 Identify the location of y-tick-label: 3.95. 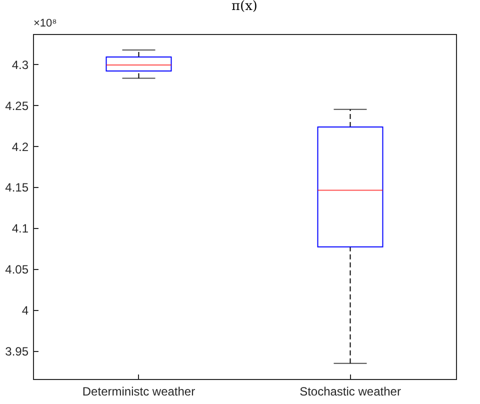
(17, 351).